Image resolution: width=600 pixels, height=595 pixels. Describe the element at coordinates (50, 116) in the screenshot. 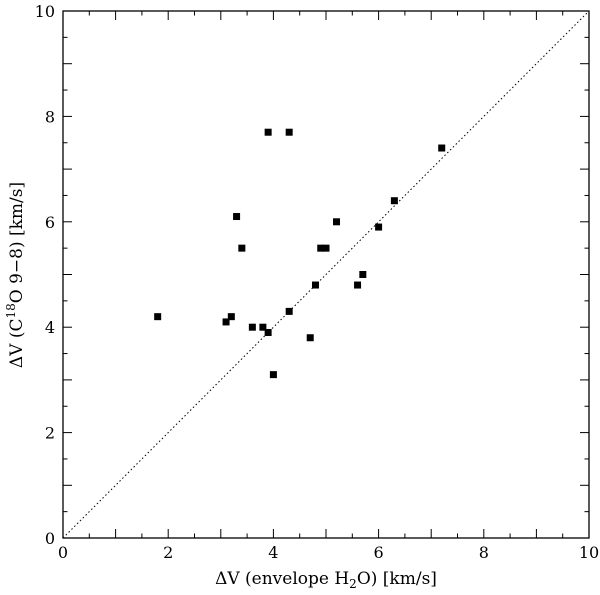

I see `y-tick-label: 8` at that location.